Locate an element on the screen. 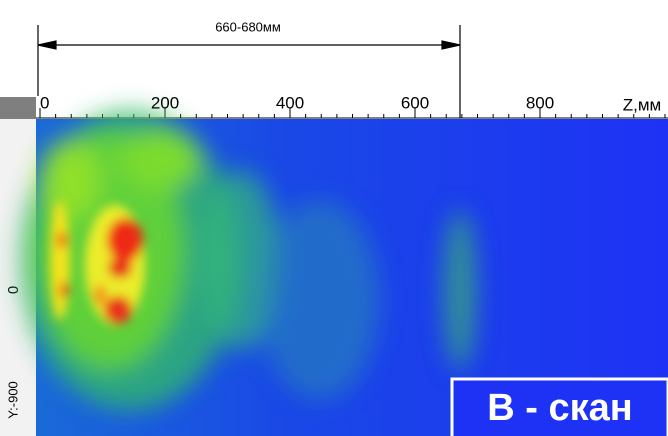 The height and width of the screenshot is (436, 668). z-tick-label: 400 is located at coordinates (290, 102).